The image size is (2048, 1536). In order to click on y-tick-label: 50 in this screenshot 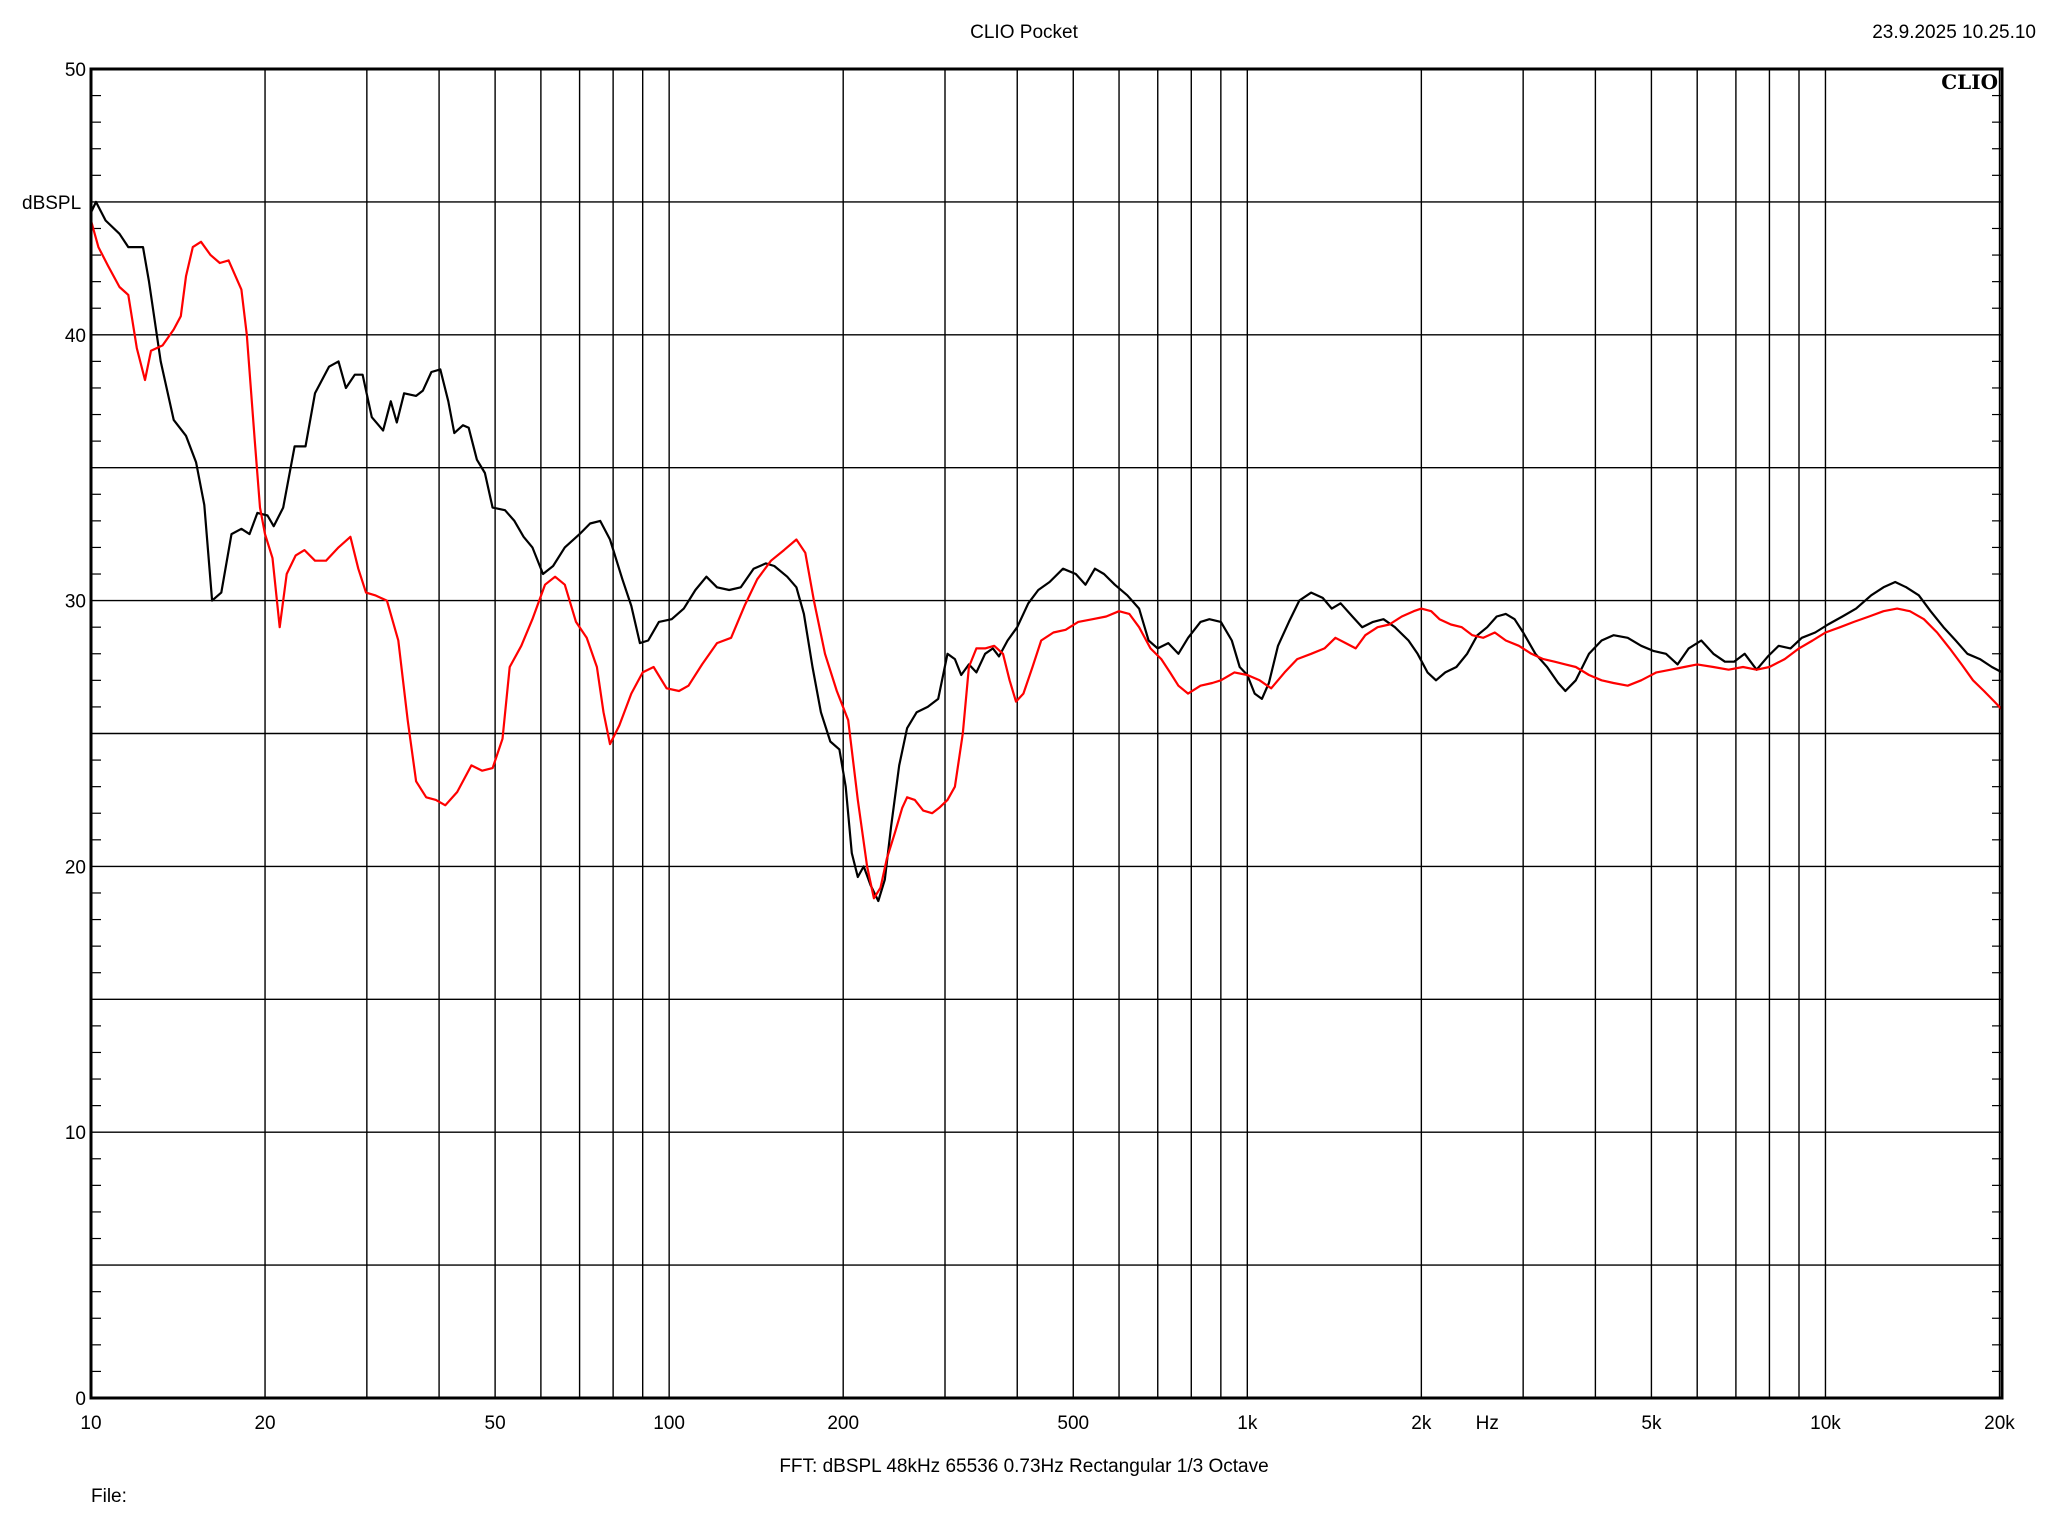, I will do `click(75, 70)`.